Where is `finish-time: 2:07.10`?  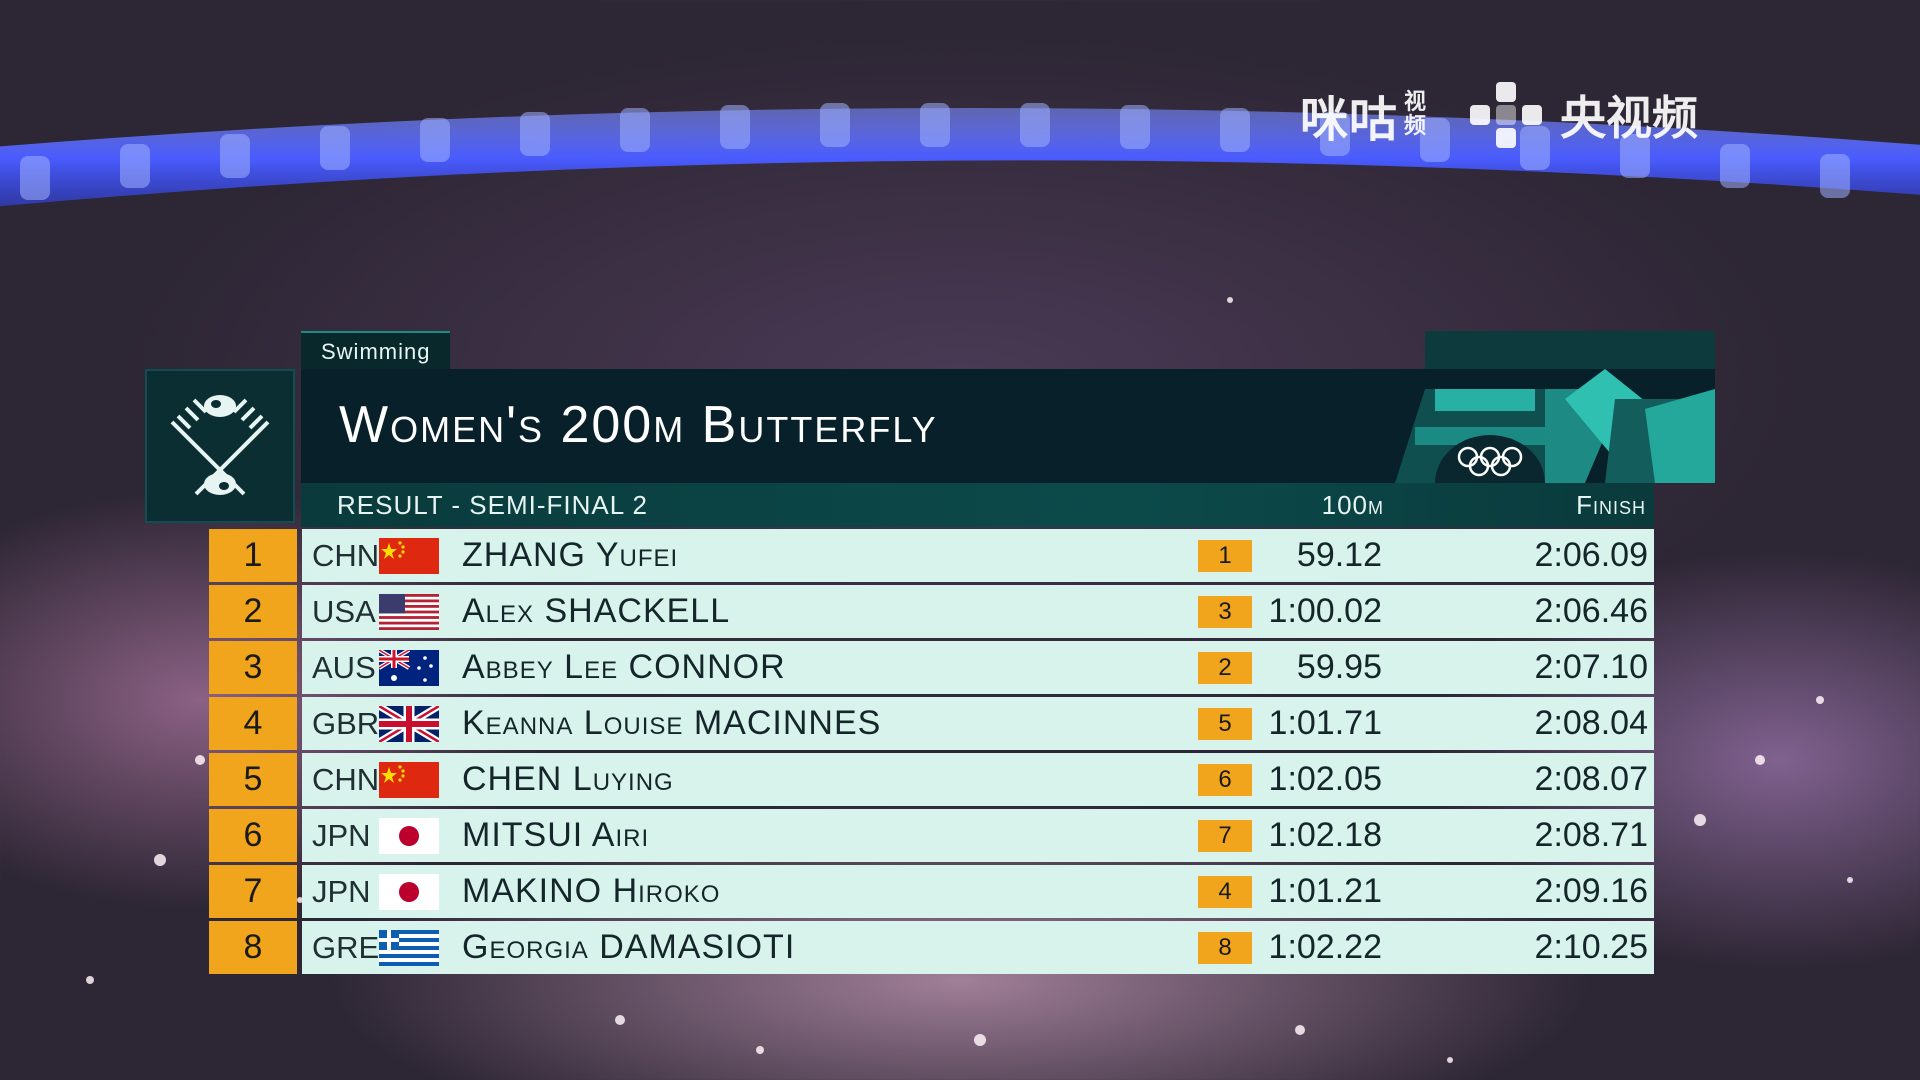
finish-time: 2:07.10 is located at coordinates (1591, 667).